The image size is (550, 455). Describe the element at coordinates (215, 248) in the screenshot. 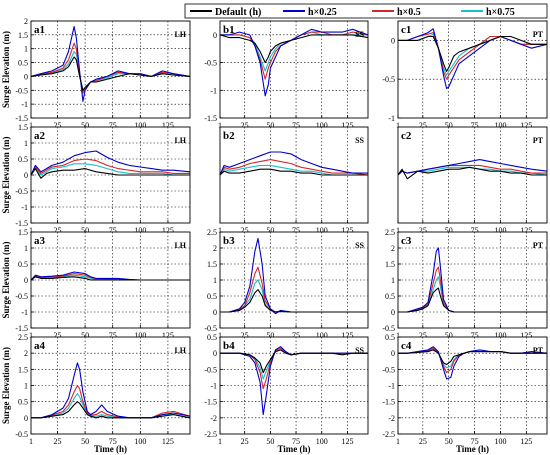

I see `y-tick-label: 2` at that location.